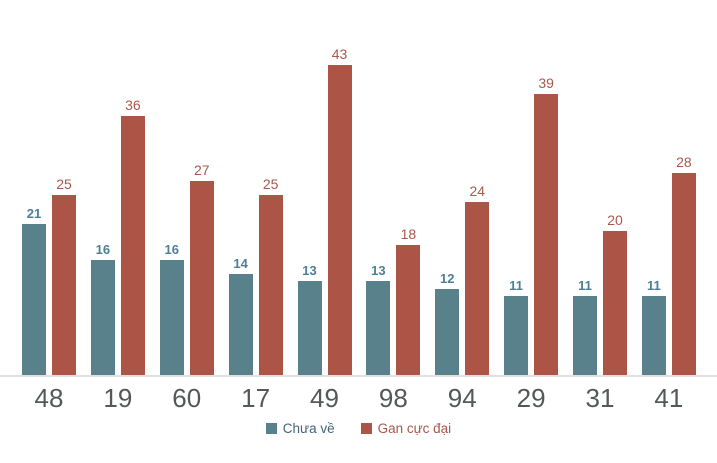 This screenshot has height=463, width=717. I want to click on bar-column: 39, so click(546, 225).